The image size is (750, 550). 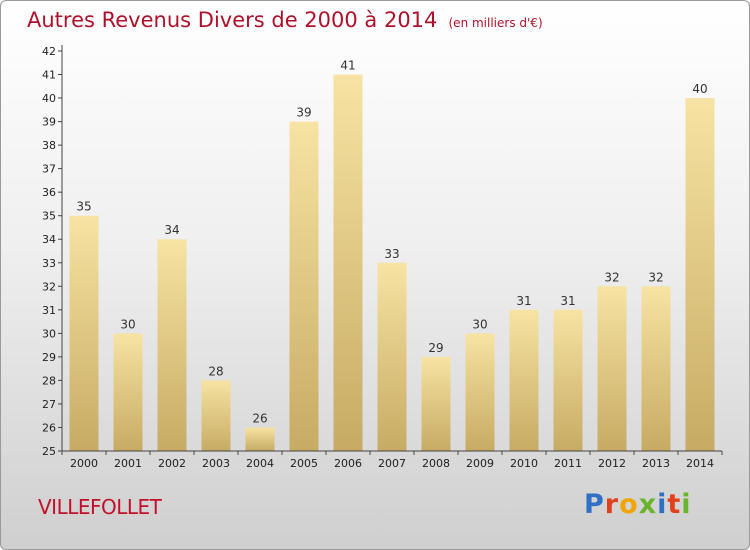 What do you see at coordinates (348, 463) in the screenshot?
I see `x-tick-label: 2006` at bounding box center [348, 463].